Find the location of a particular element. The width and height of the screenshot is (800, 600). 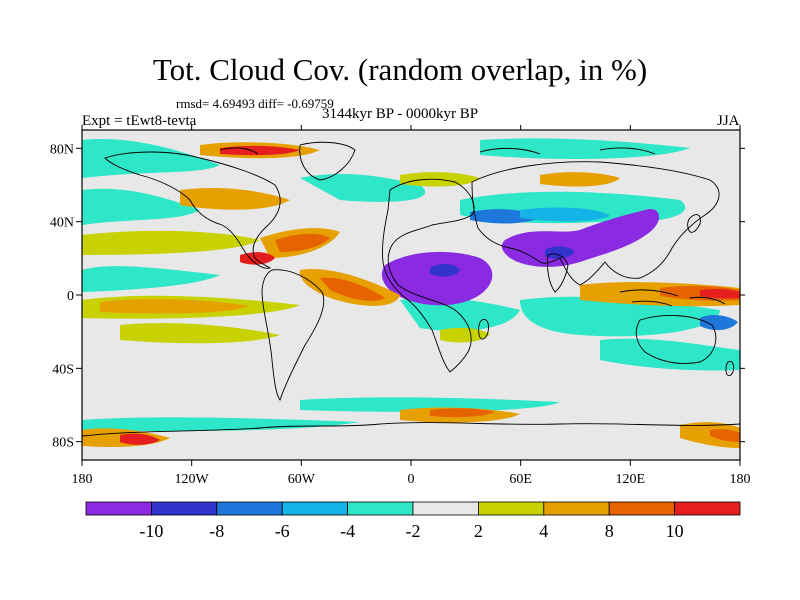

stats-text: rmsd= 4.69493 diff= -0.69759 is located at coordinates (255, 103).